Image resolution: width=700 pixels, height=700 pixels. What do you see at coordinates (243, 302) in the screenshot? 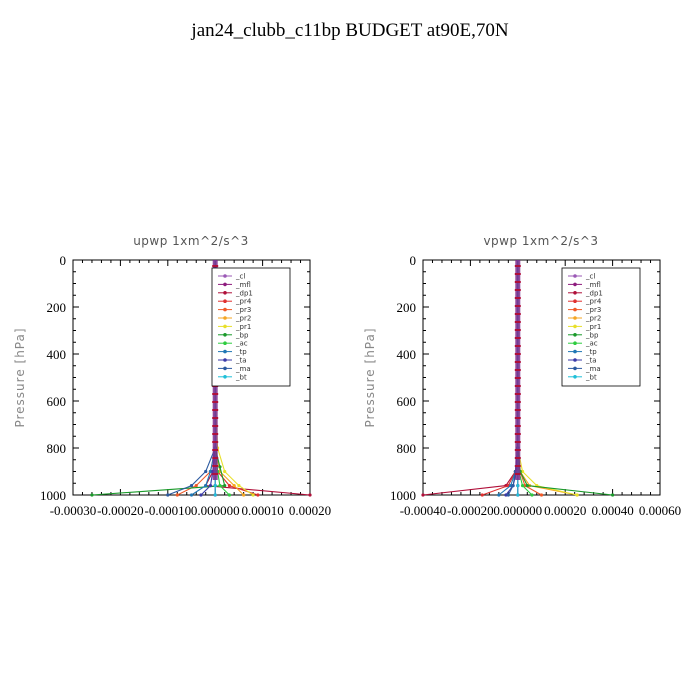
I see `legend-label: _pr4` at bounding box center [243, 302].